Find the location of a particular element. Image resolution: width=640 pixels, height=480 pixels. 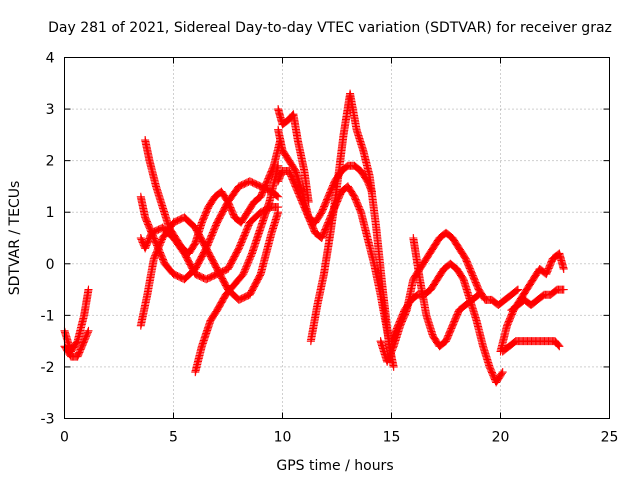

series-track-o is located at coordinates (531, 346).